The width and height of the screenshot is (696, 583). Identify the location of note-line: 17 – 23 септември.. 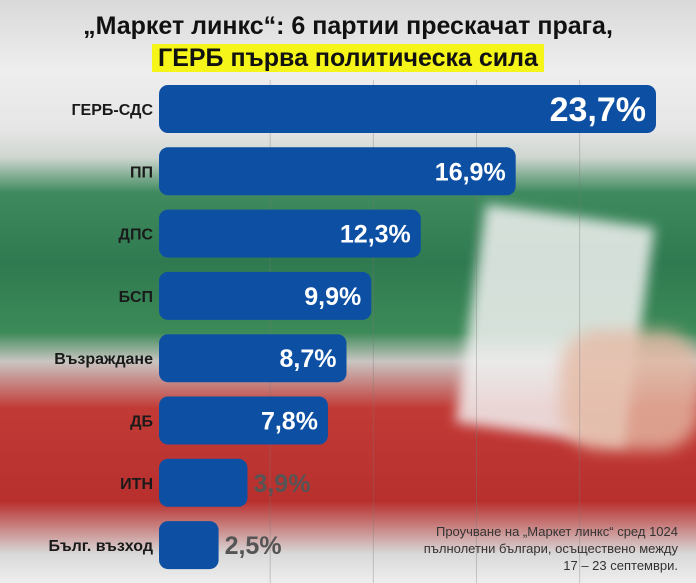
(620, 565).